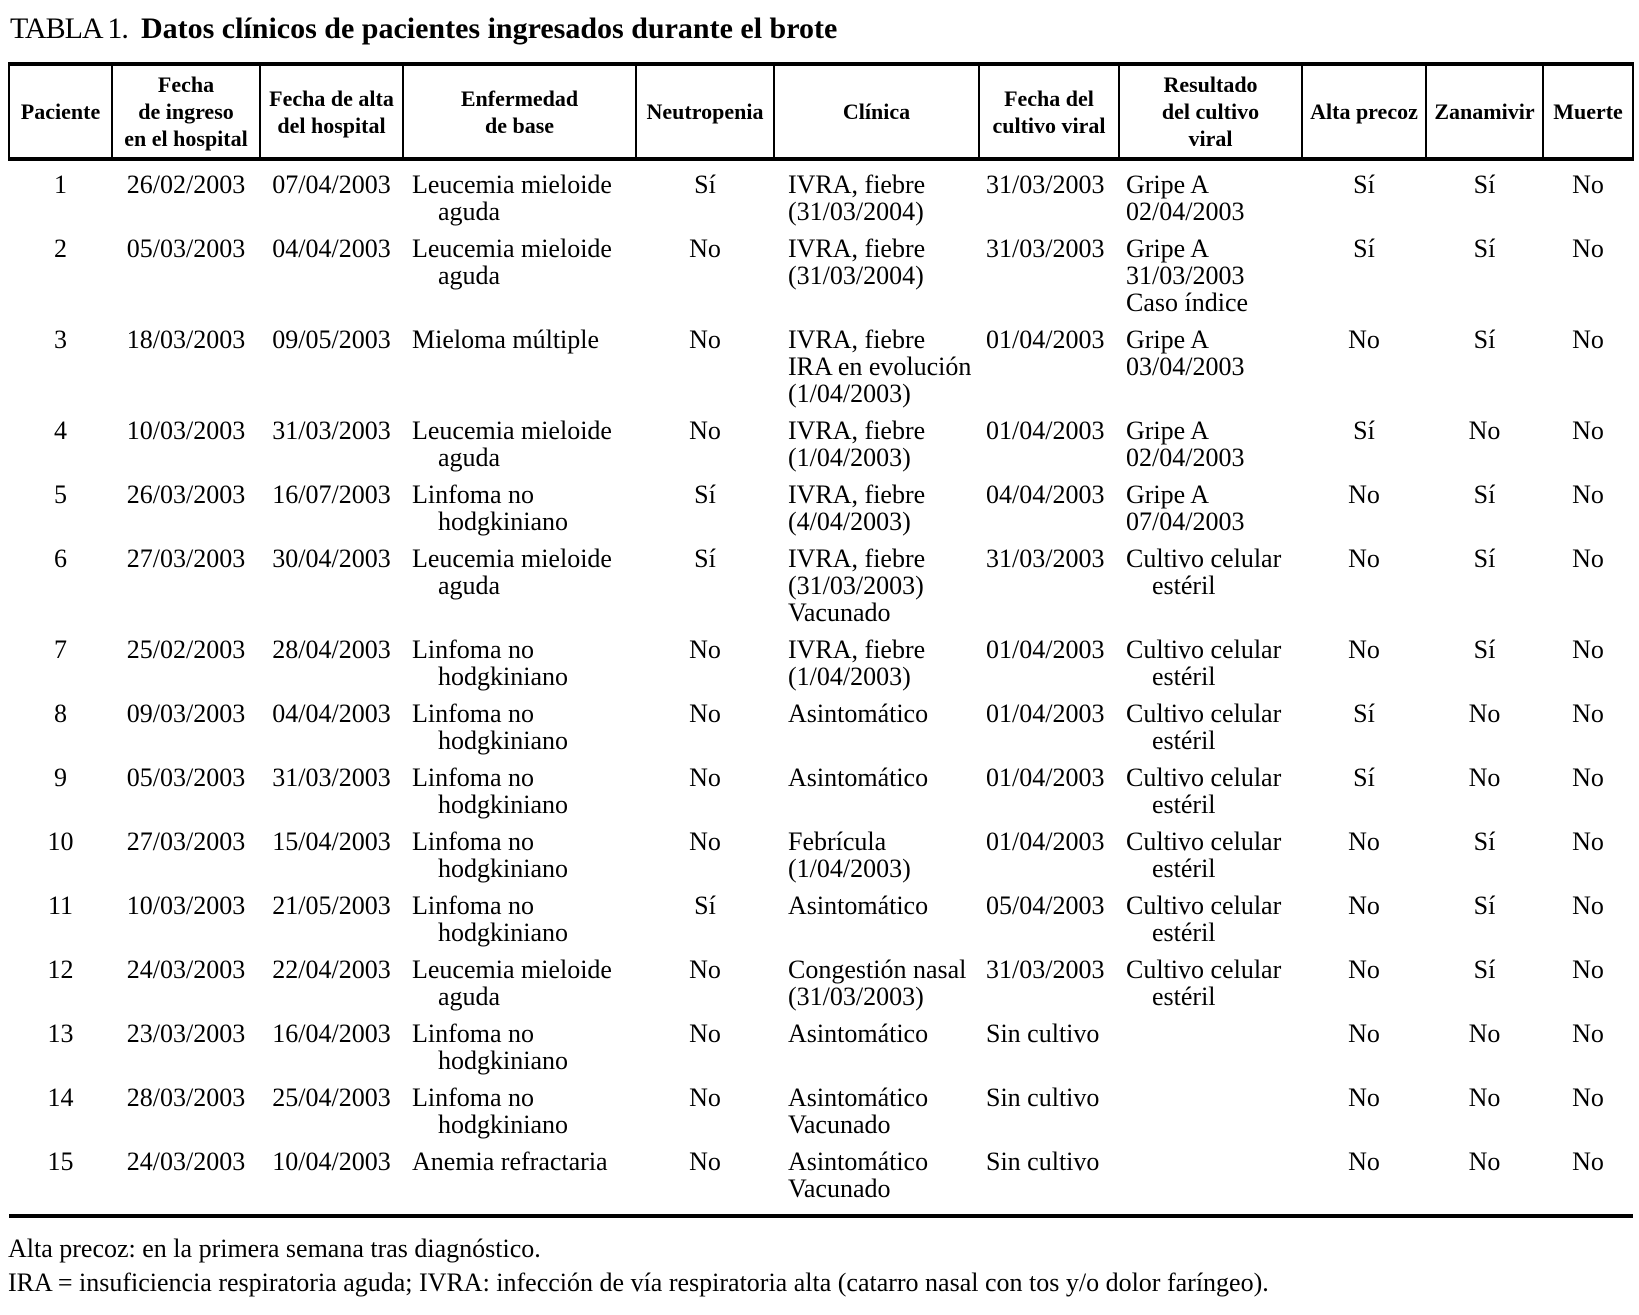  I want to click on cell-fecha_alta: 21/05/2003, so click(331, 905).